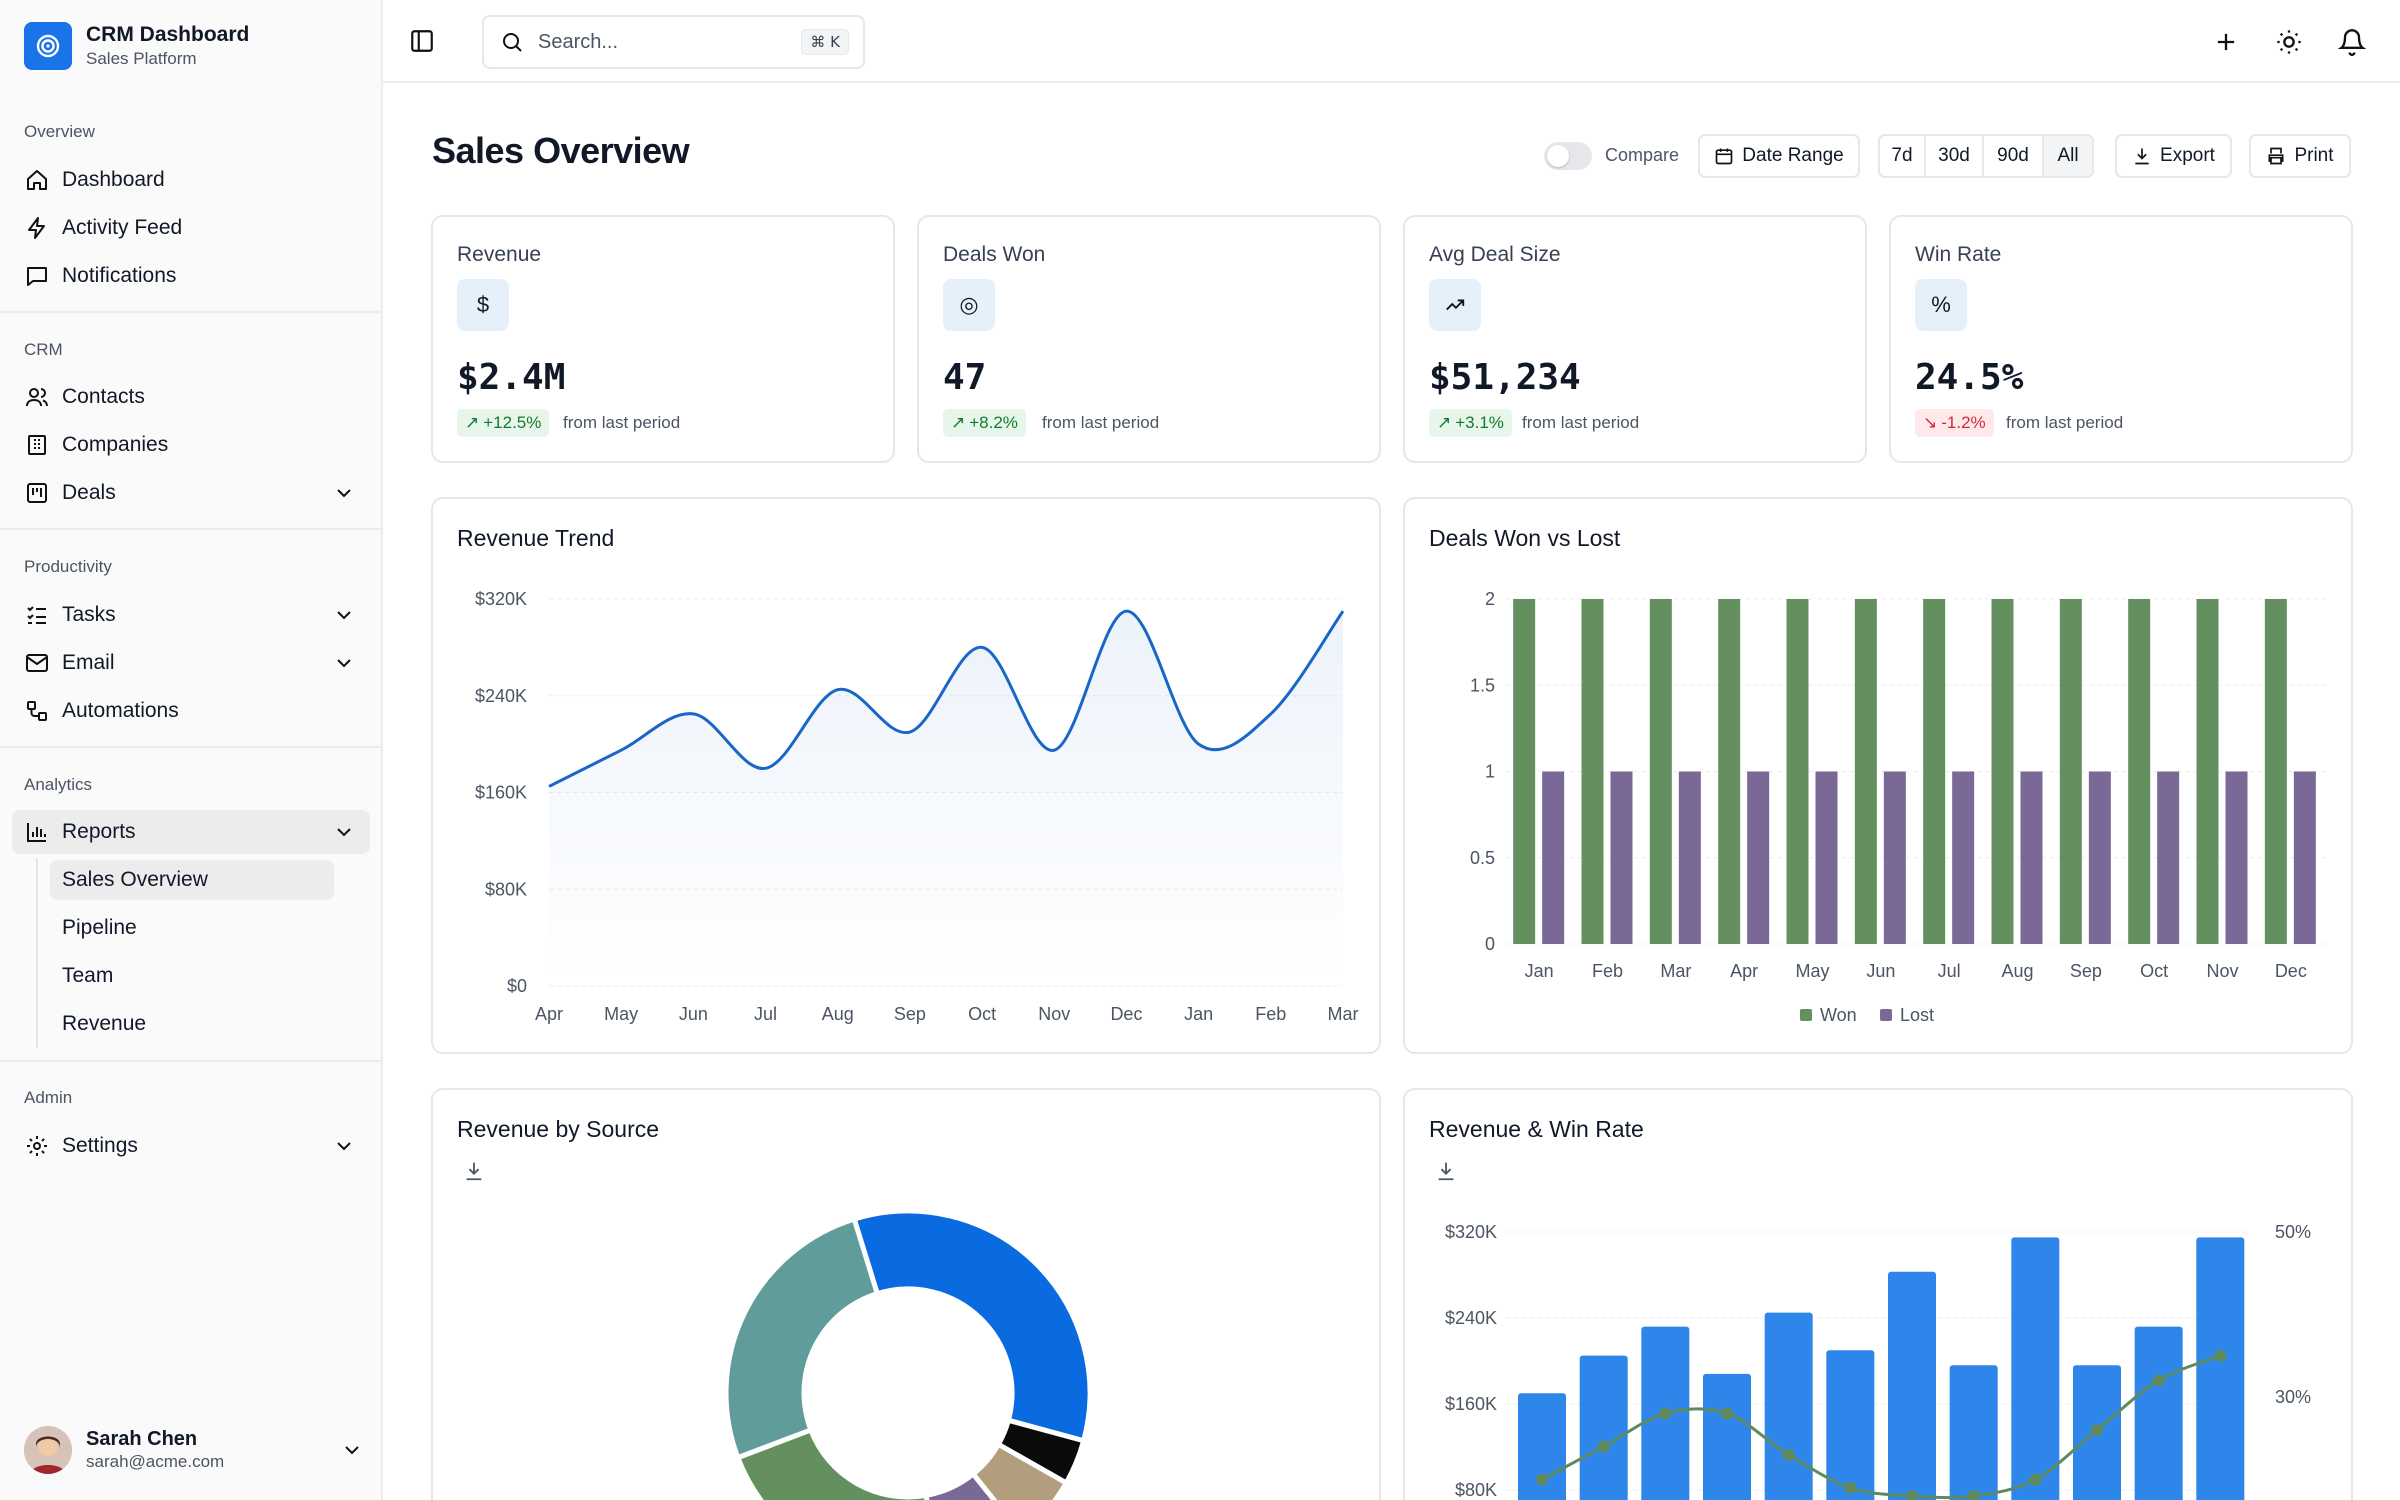 The height and width of the screenshot is (1500, 2400). What do you see at coordinates (2352, 42) in the screenshot?
I see `bell-icon` at bounding box center [2352, 42].